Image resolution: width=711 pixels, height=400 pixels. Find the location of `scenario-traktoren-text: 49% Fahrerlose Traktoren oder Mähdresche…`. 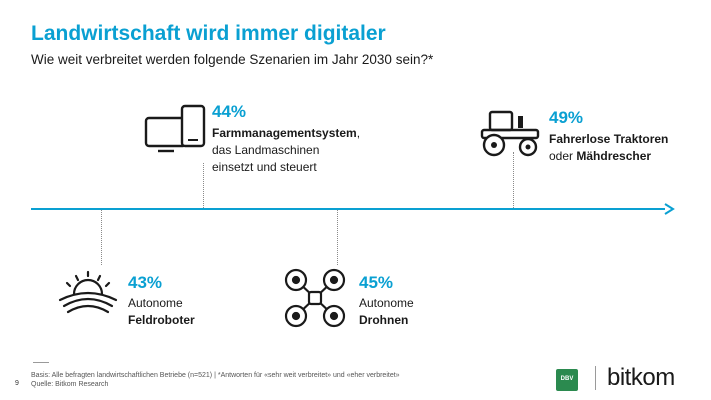

scenario-traktoren-text: 49% Fahrerlose Traktoren oder Mähdresche… is located at coordinates (624, 136).